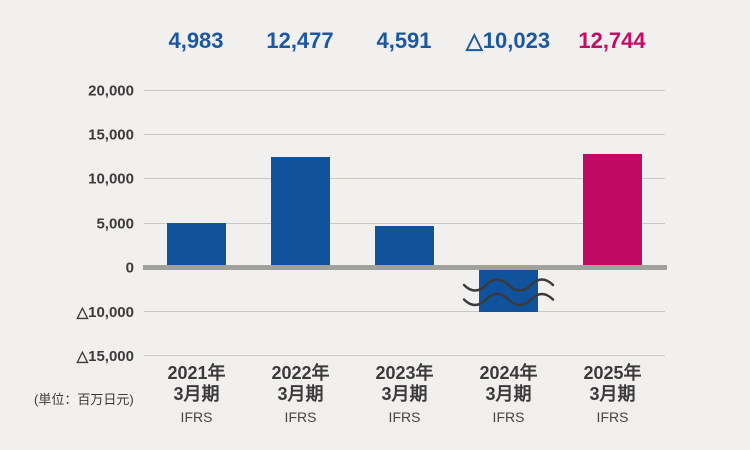 Image resolution: width=750 pixels, height=450 pixels. I want to click on x-tick-label: 2023年 3月期 IFRS, so click(404, 394).